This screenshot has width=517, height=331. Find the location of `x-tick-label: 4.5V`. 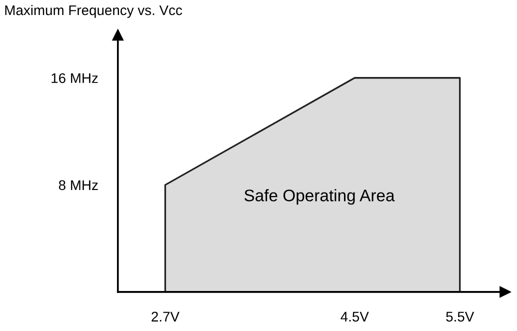

x-tick-label: 4.5V is located at coordinates (354, 317).